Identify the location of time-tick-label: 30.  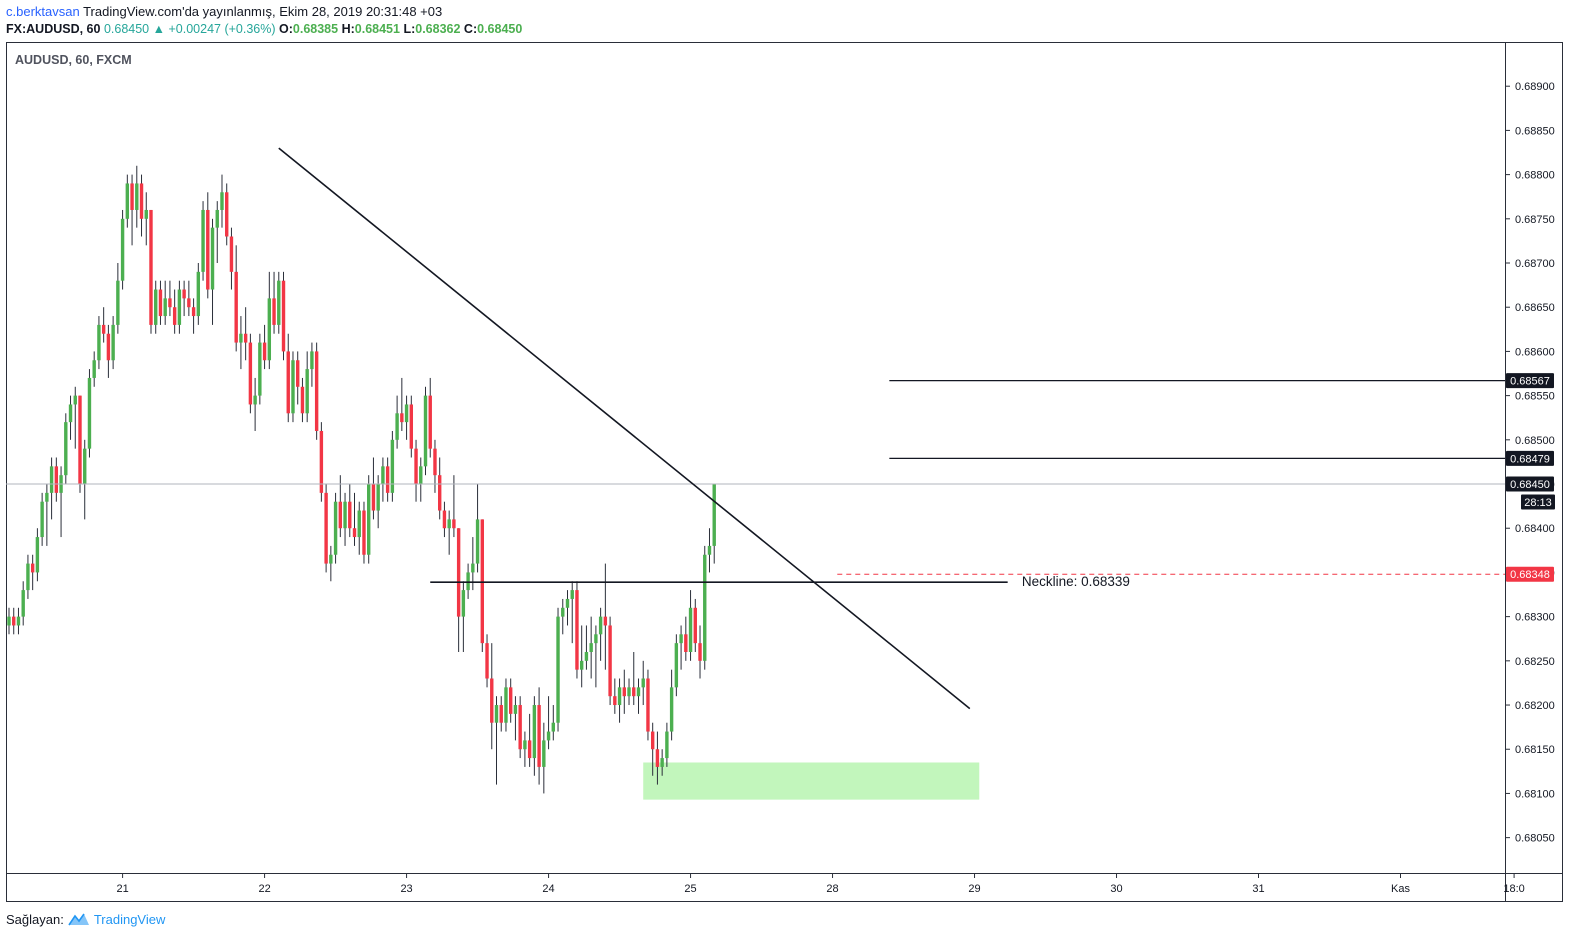
(1116, 889).